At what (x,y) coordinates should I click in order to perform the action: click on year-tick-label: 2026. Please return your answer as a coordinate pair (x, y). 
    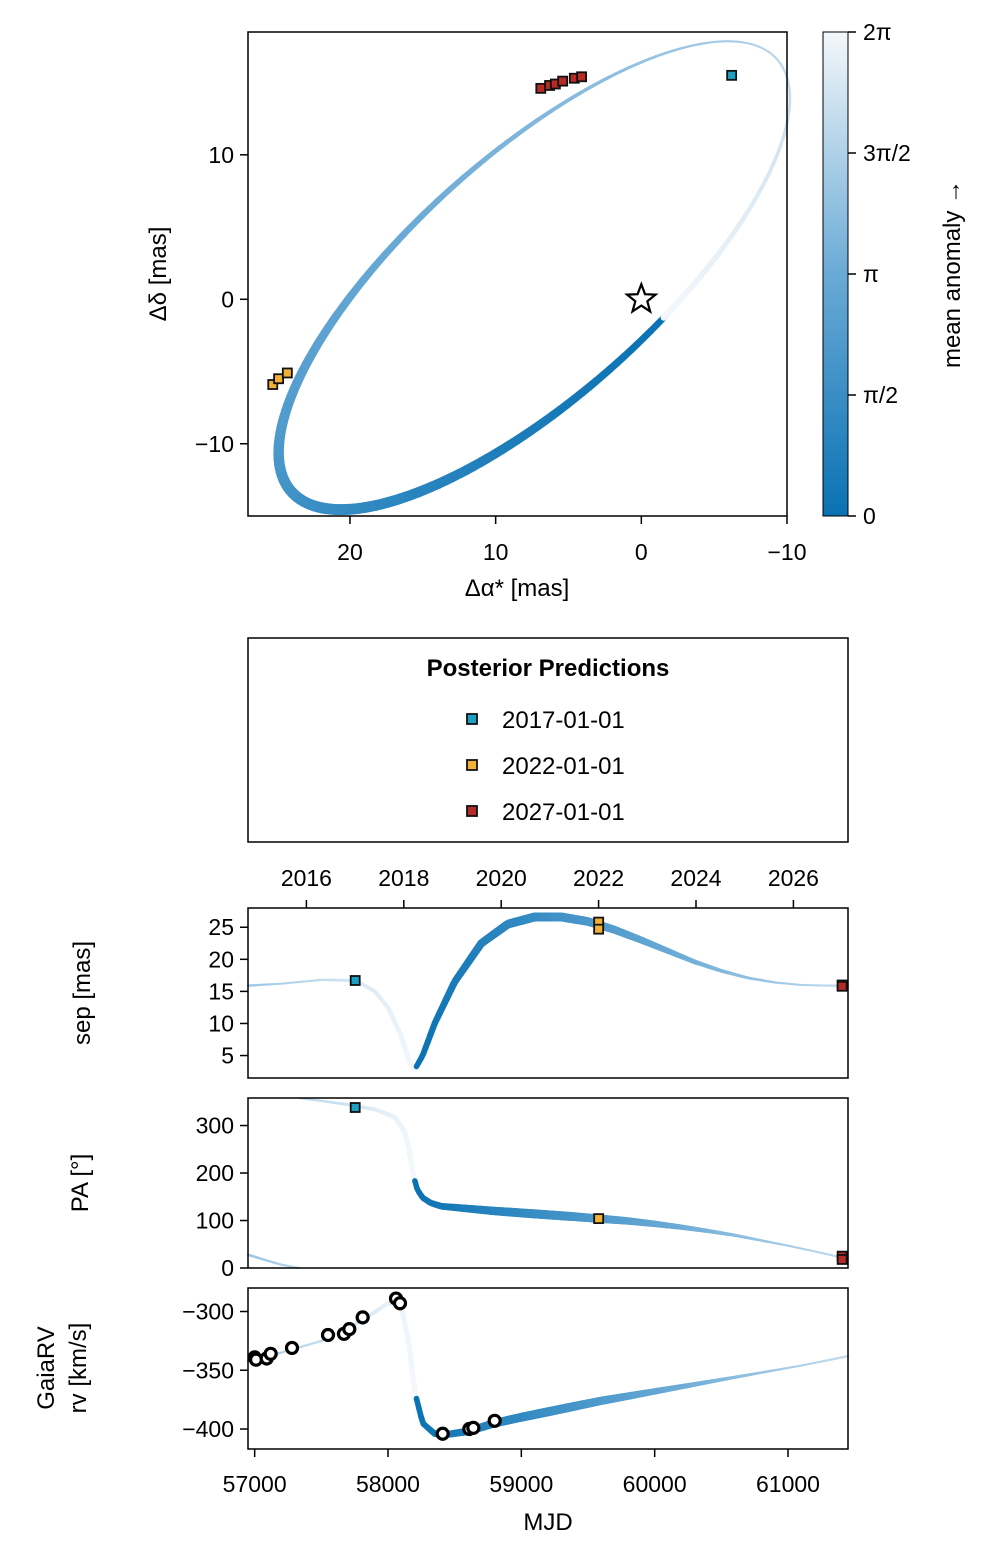
    Looking at the image, I should click on (793, 878).